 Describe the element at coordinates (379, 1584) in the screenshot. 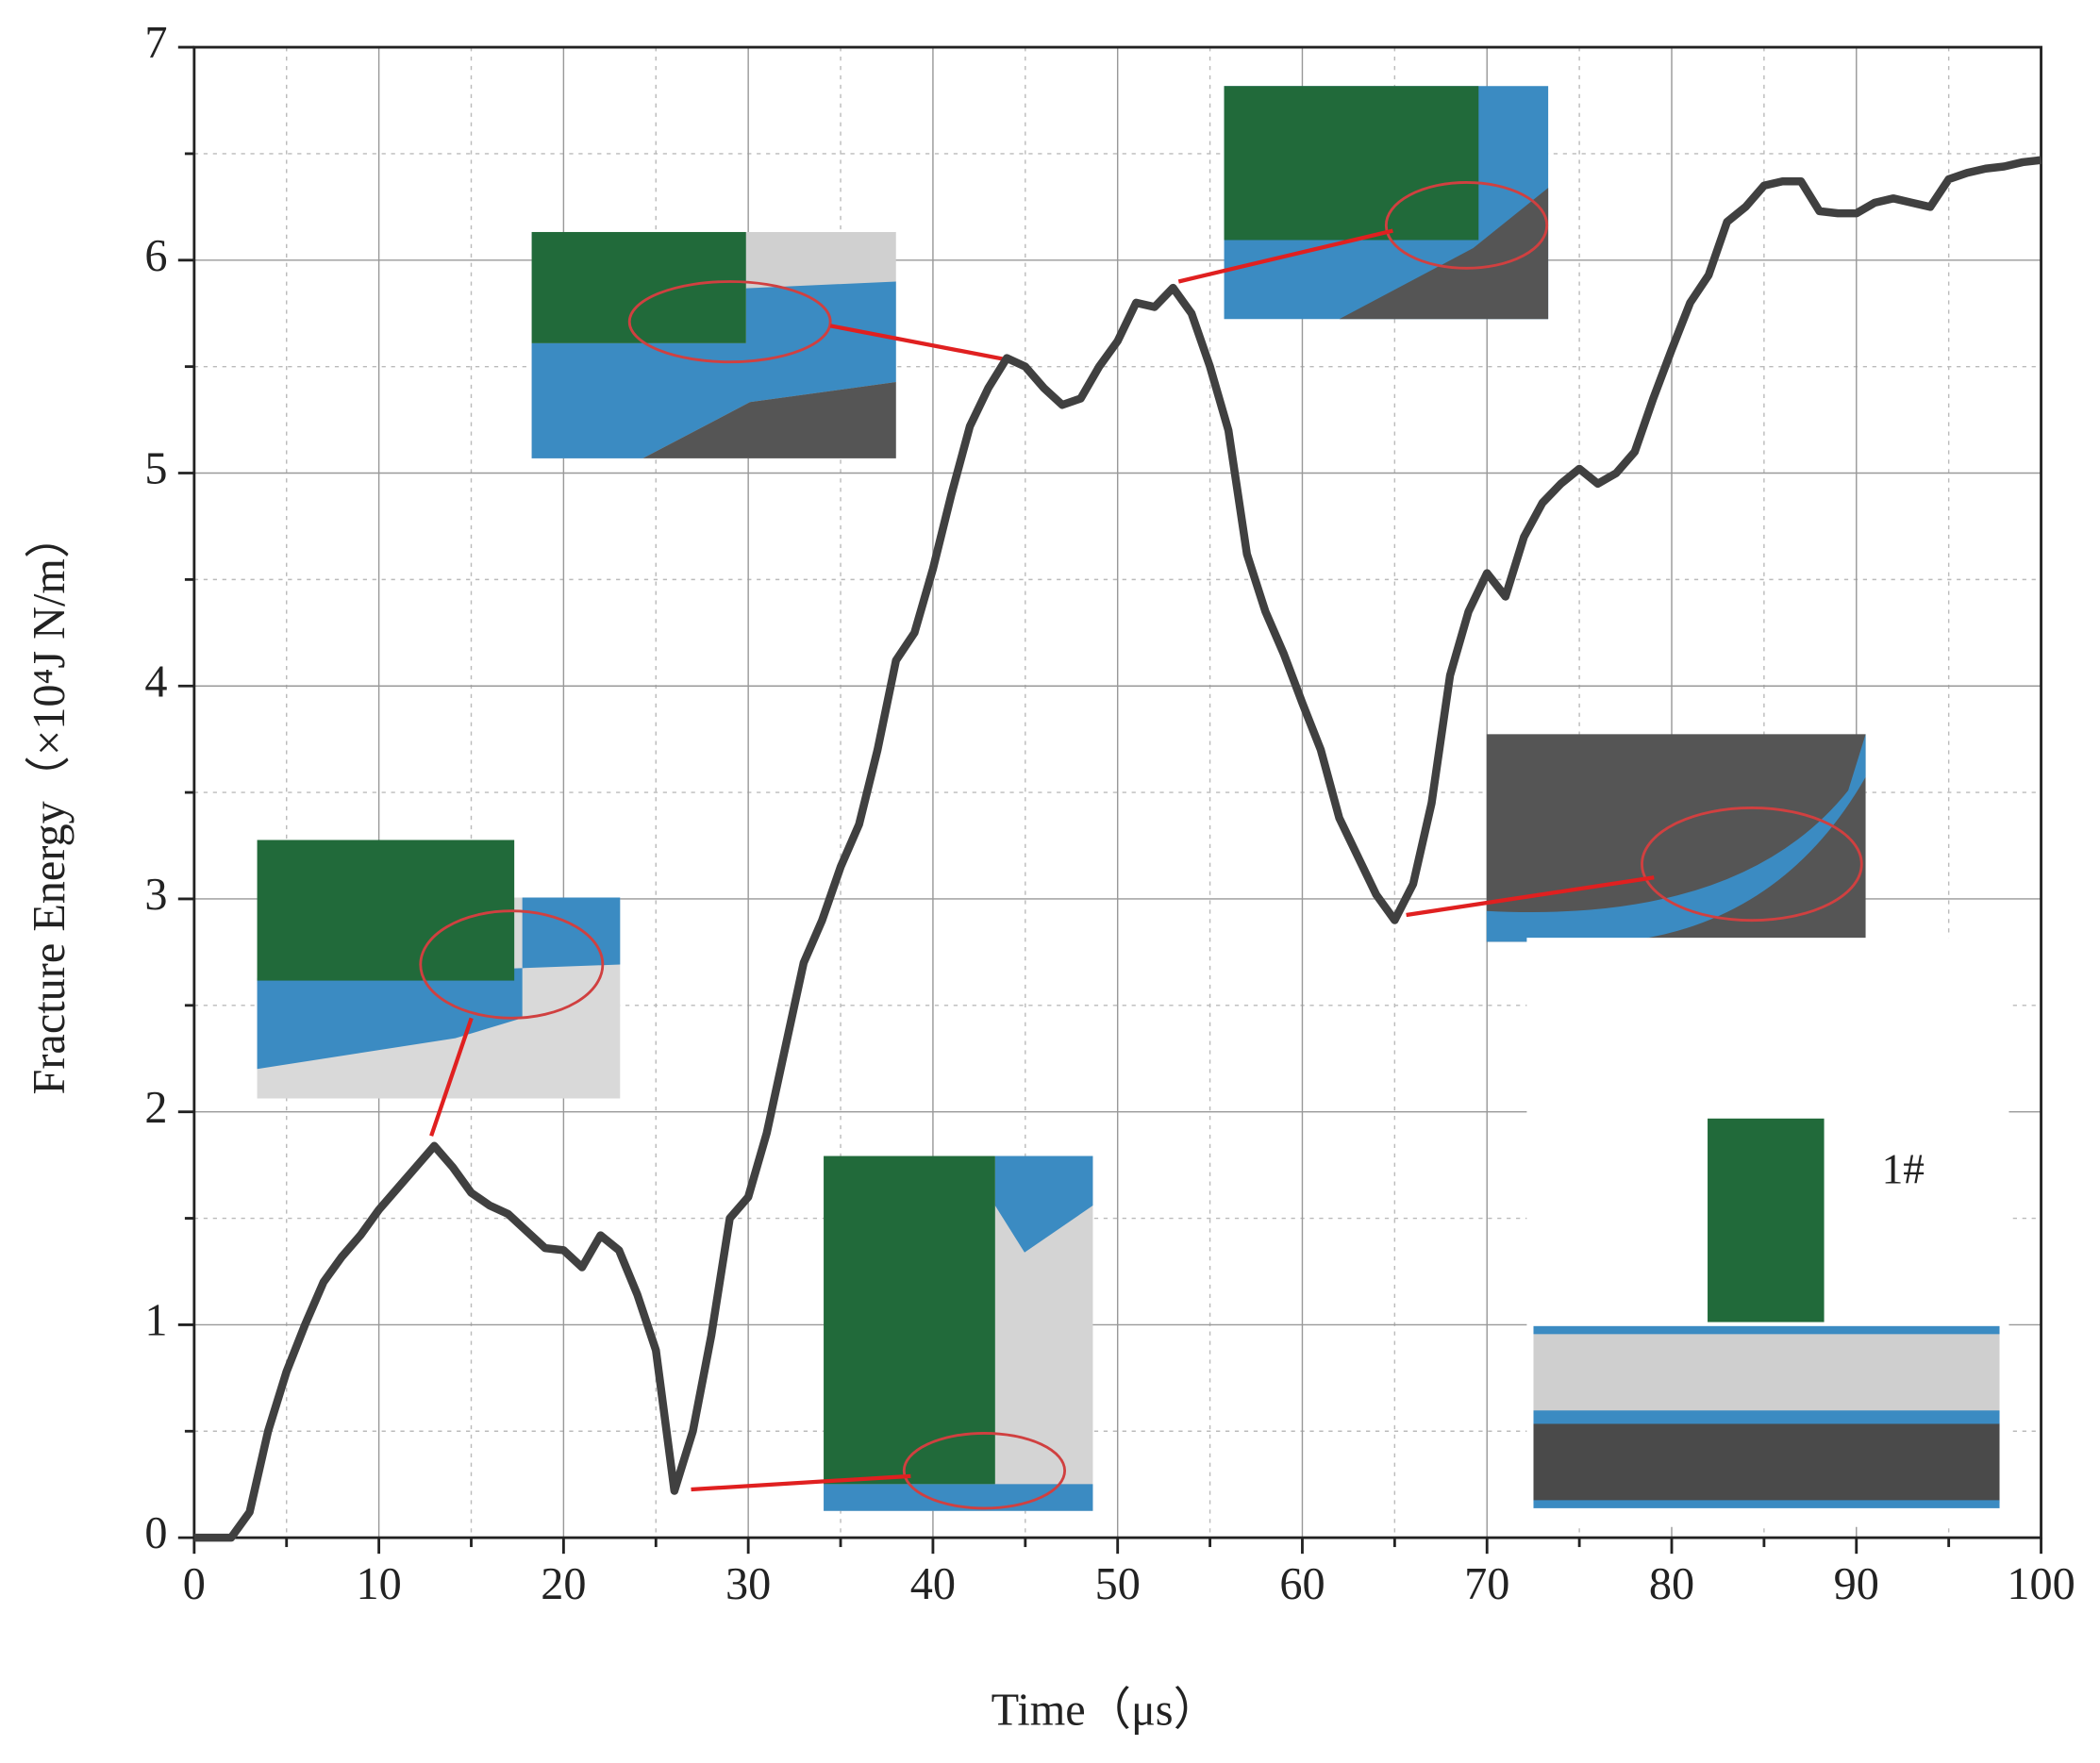

I see `x-tick-label: 10` at that location.